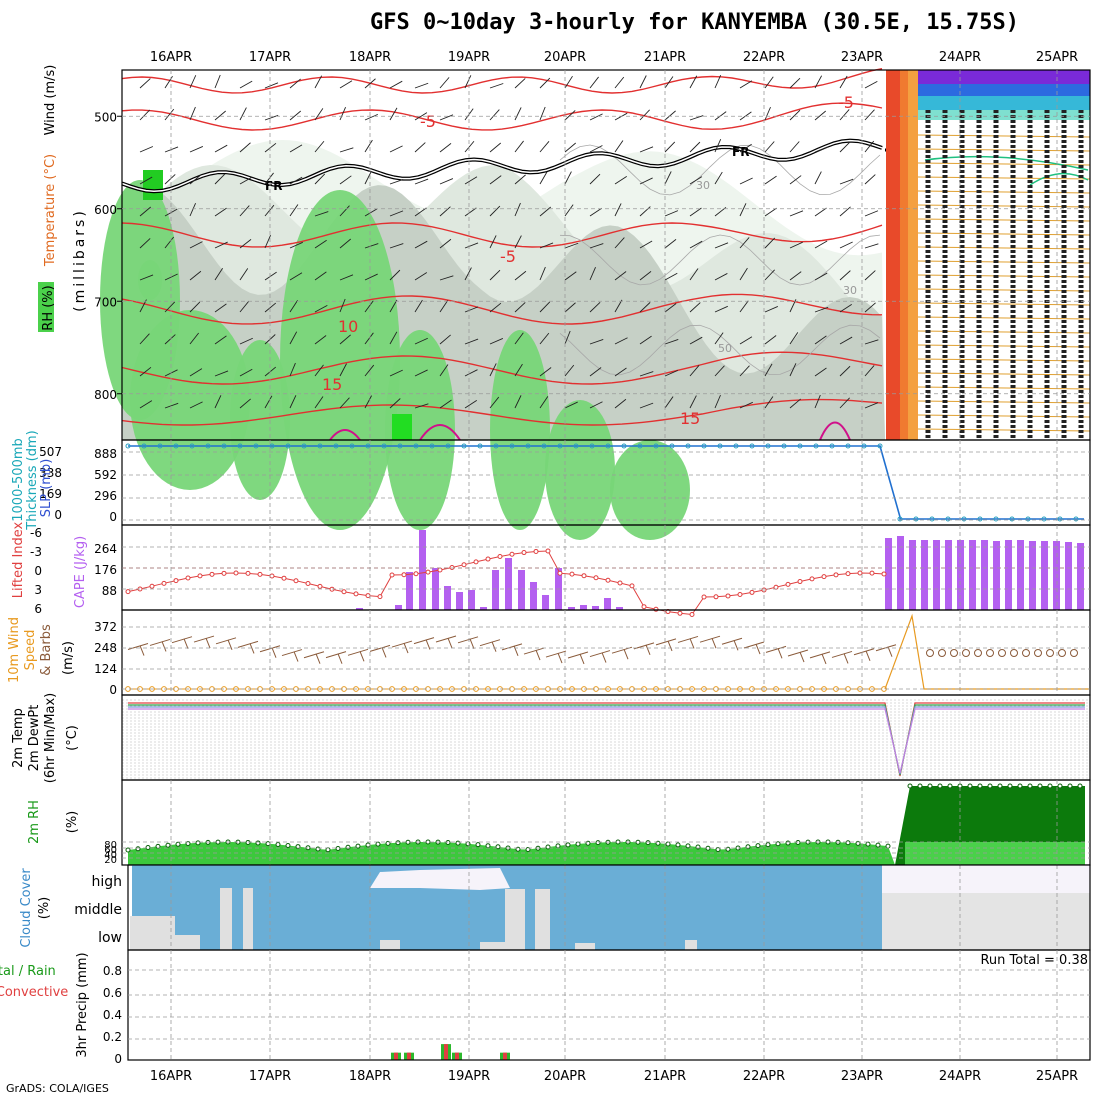  Describe the element at coordinates (105, 475) in the screenshot. I see `slp-tick: 592` at that location.